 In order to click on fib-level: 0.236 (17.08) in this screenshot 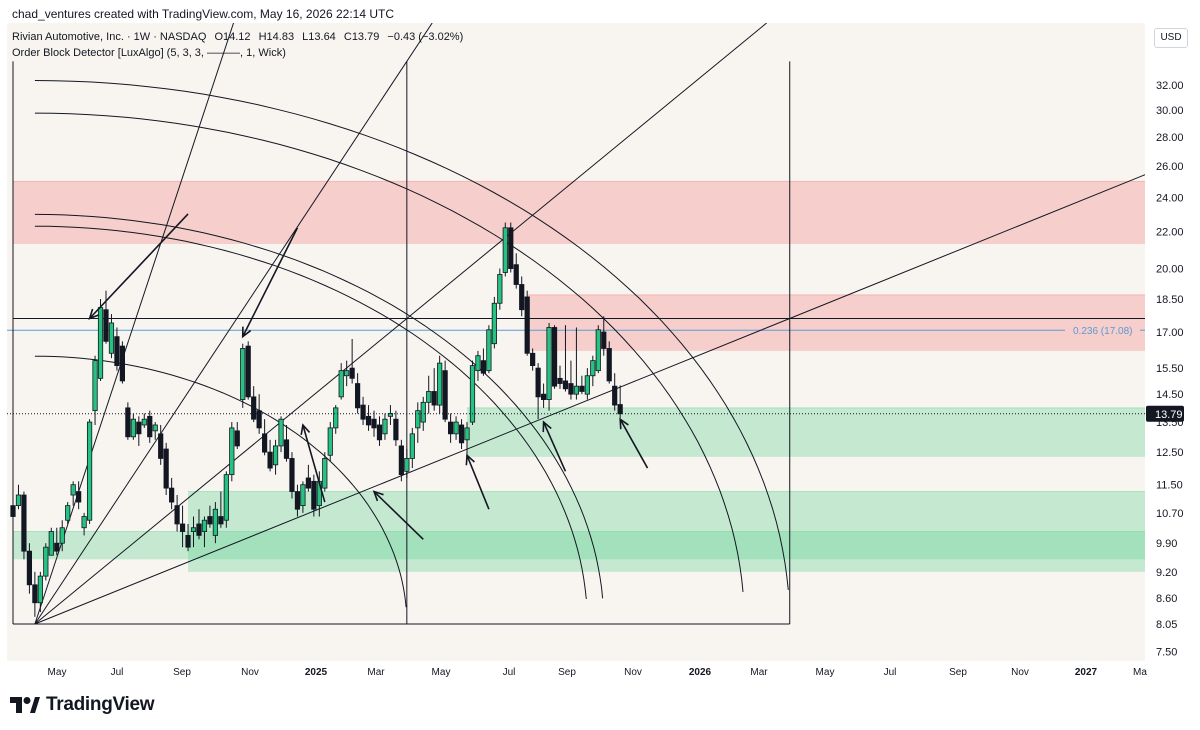, I will do `click(576, 331)`.